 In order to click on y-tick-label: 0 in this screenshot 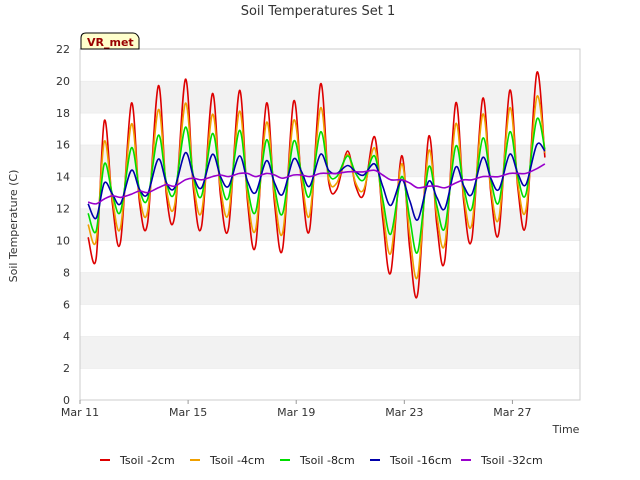, I will do `click(66, 400)`.